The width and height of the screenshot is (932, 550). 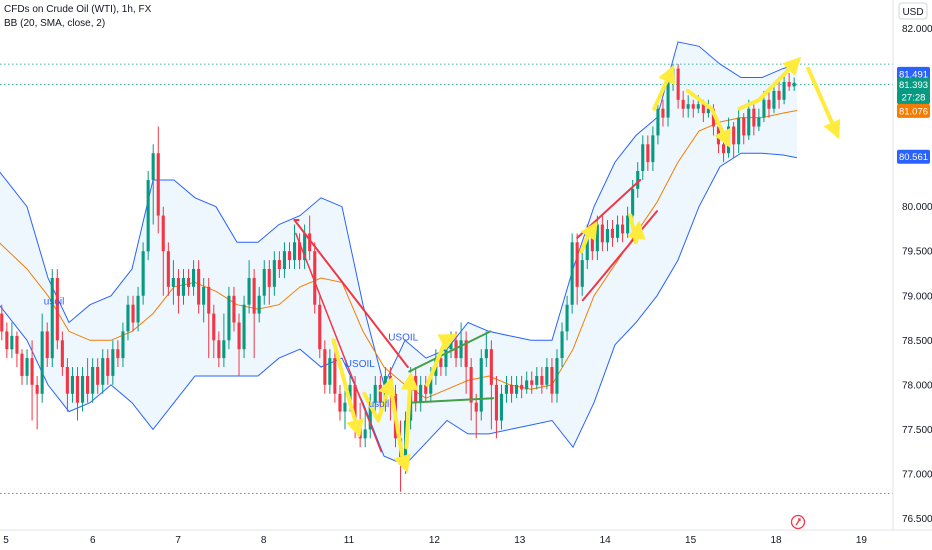 I want to click on replay-icon, so click(x=798, y=522).